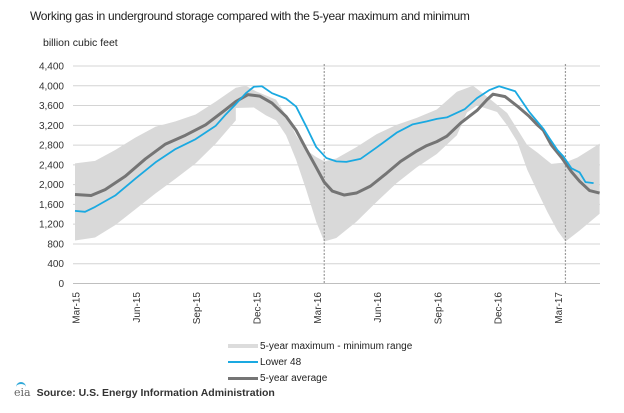 This screenshot has width=624, height=413. What do you see at coordinates (51, 86) in the screenshot?
I see `y-tick-label: 4,000` at bounding box center [51, 86].